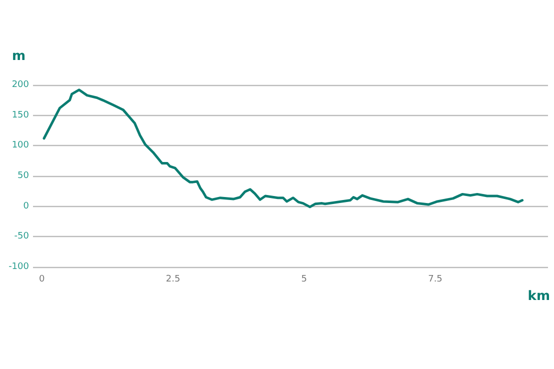 The width and height of the screenshot is (554, 369). Describe the element at coordinates (21, 115) in the screenshot. I see `y-tick-label: 150` at that location.